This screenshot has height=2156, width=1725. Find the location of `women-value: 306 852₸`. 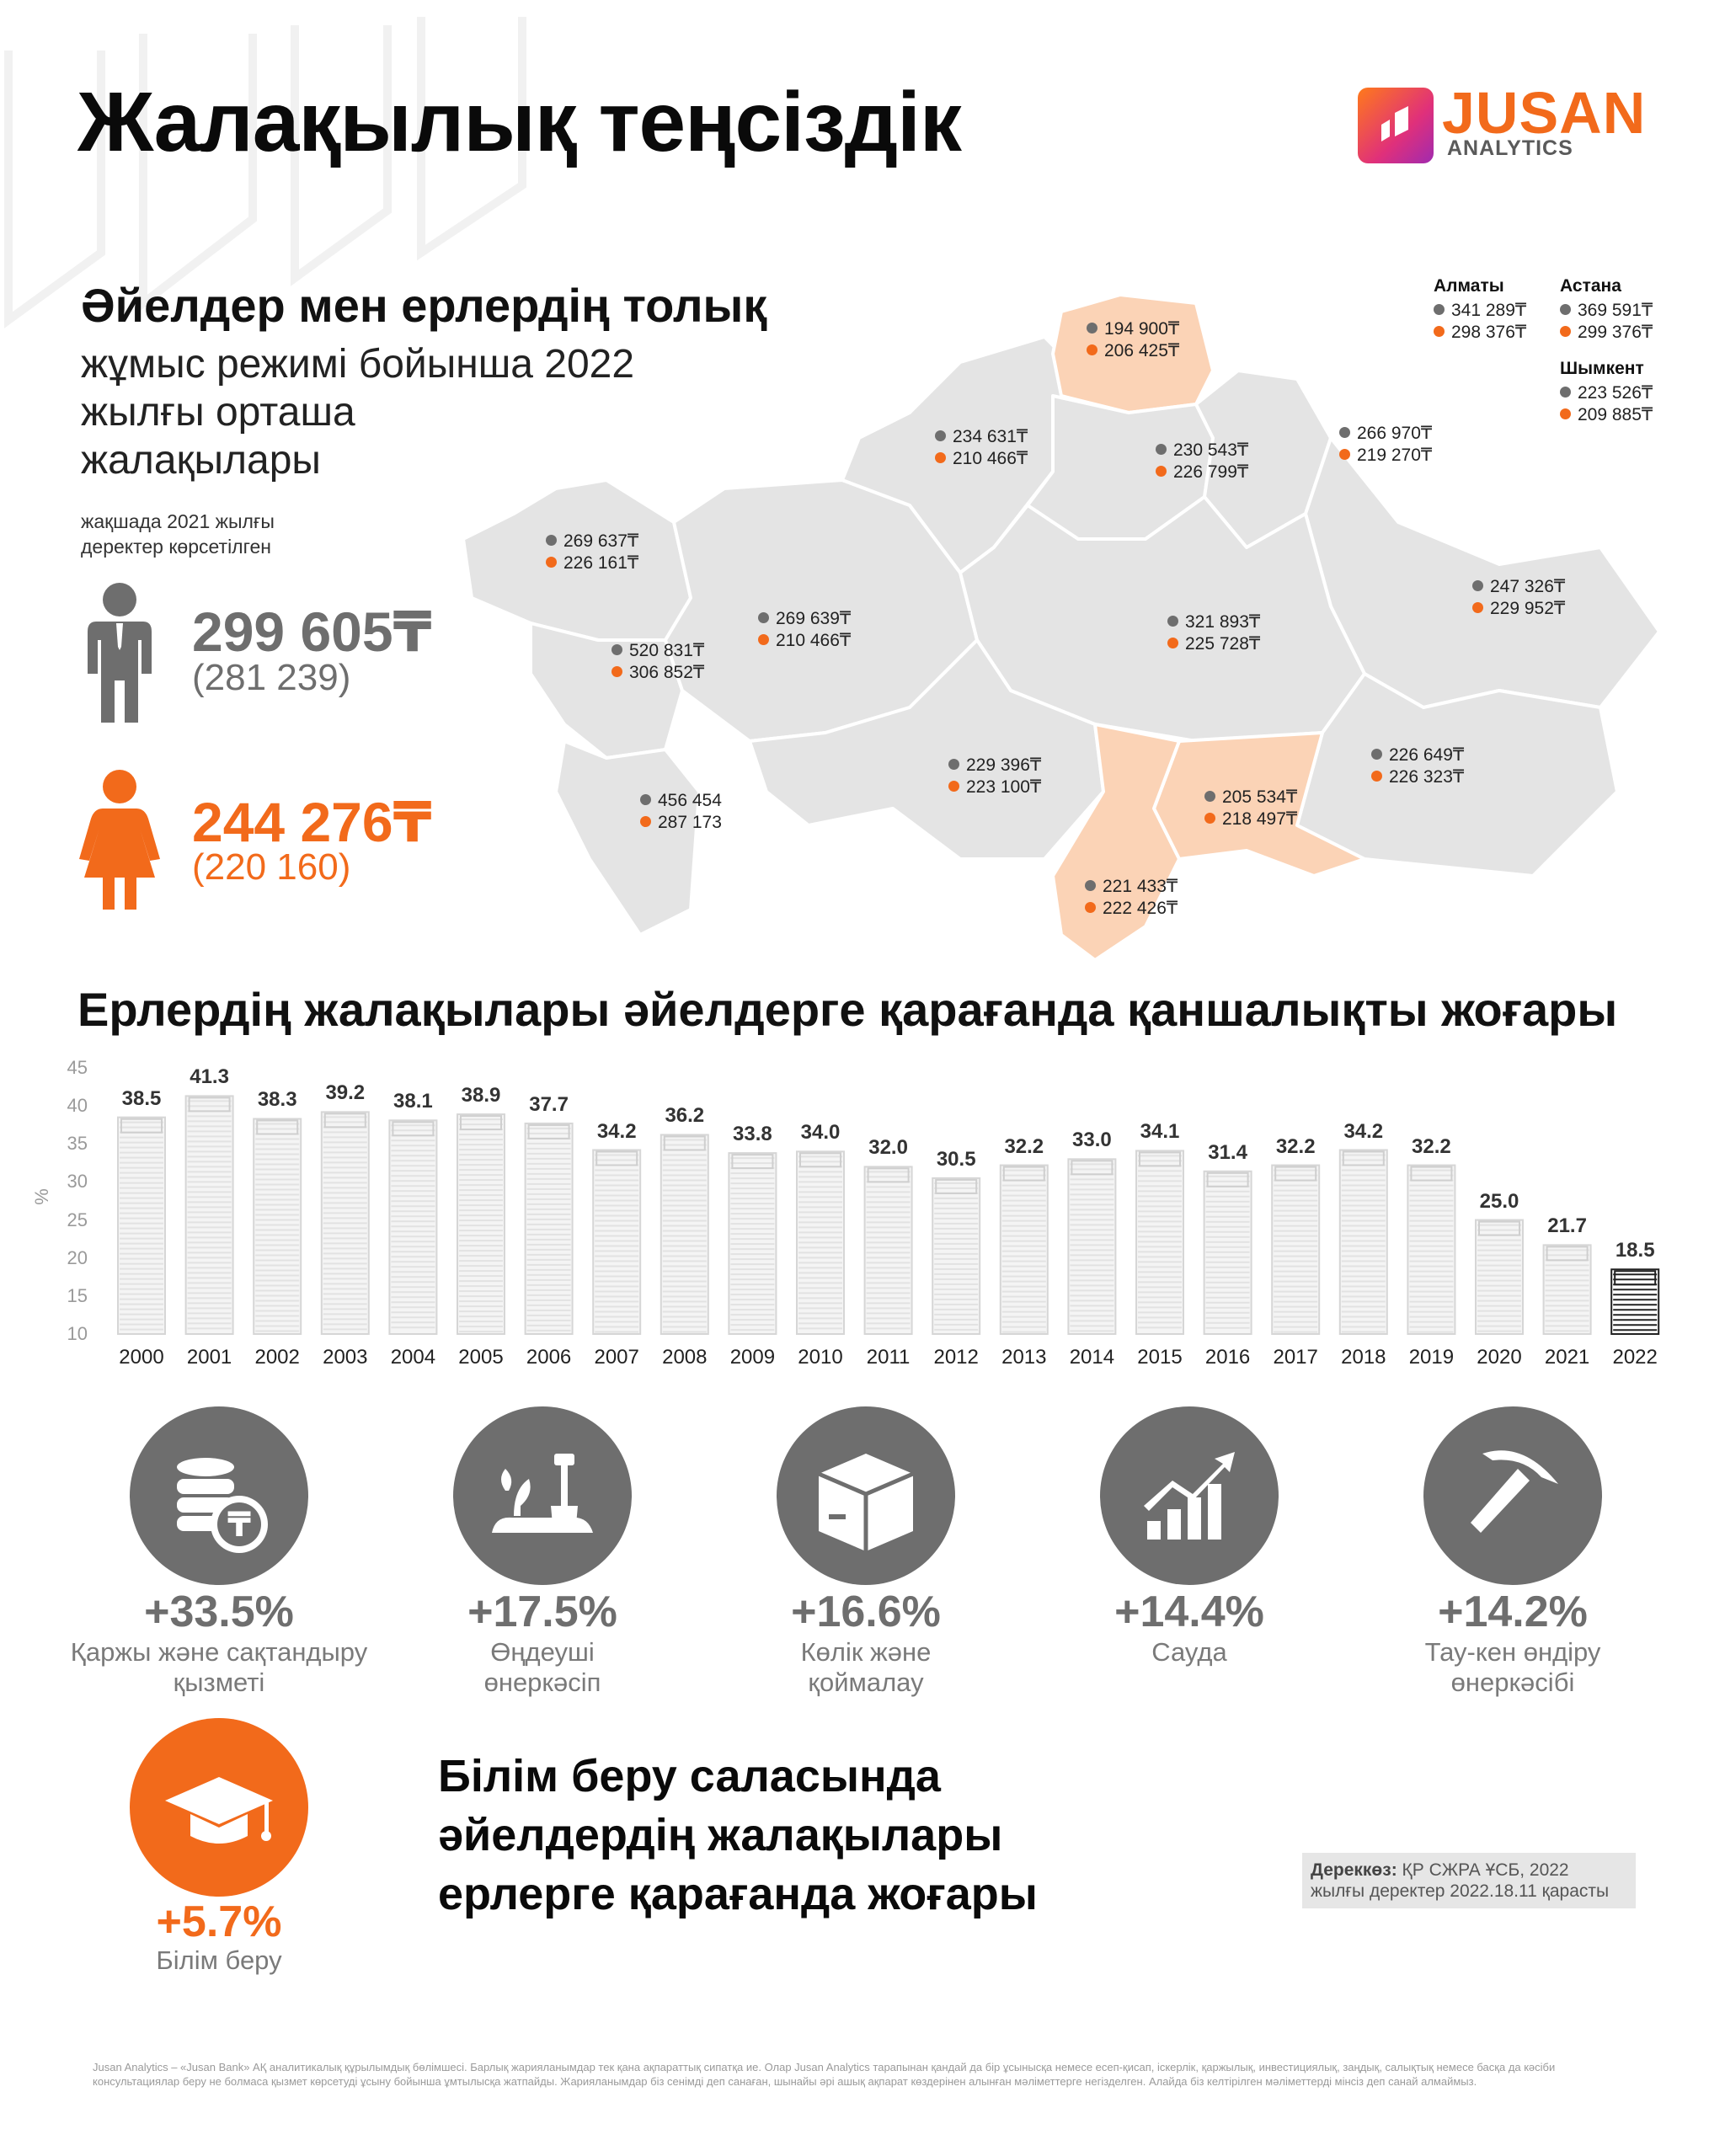

women-value: 306 852₸ is located at coordinates (667, 672).